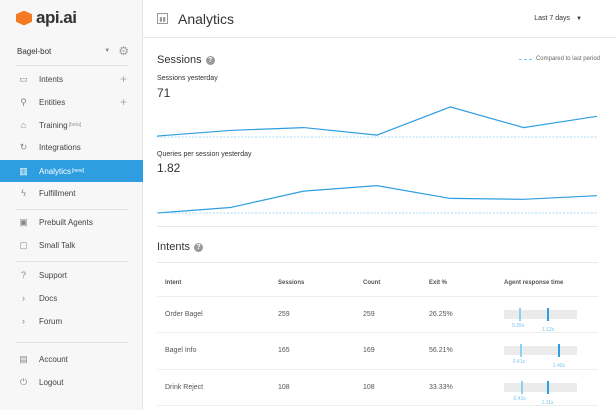 The image size is (616, 410). I want to click on col-count: Count, so click(396, 283).